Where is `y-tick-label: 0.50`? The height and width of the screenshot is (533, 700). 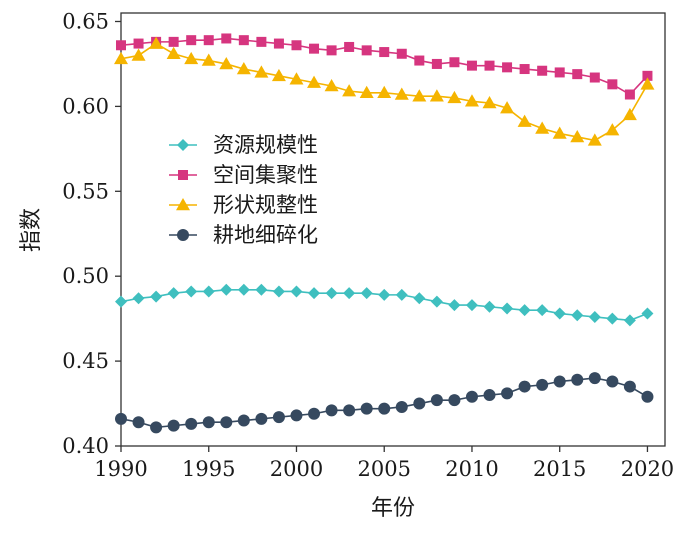
y-tick-label: 0.50 is located at coordinates (85, 276).